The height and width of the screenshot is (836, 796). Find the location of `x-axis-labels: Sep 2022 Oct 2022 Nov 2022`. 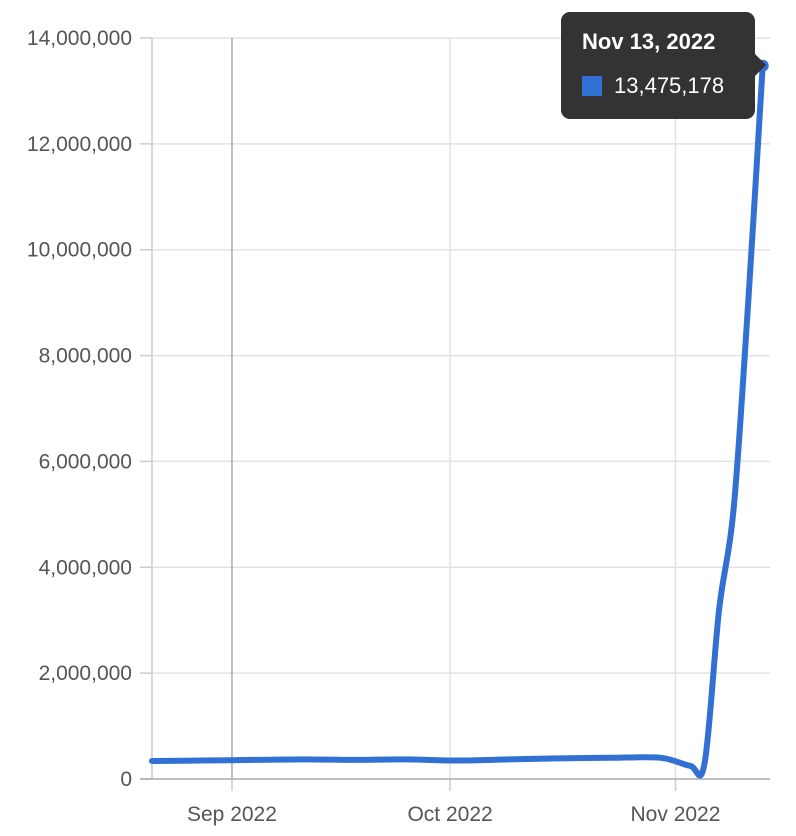

x-axis-labels: Sep 2022 Oct 2022 Nov 2022 is located at coordinates (453, 814).